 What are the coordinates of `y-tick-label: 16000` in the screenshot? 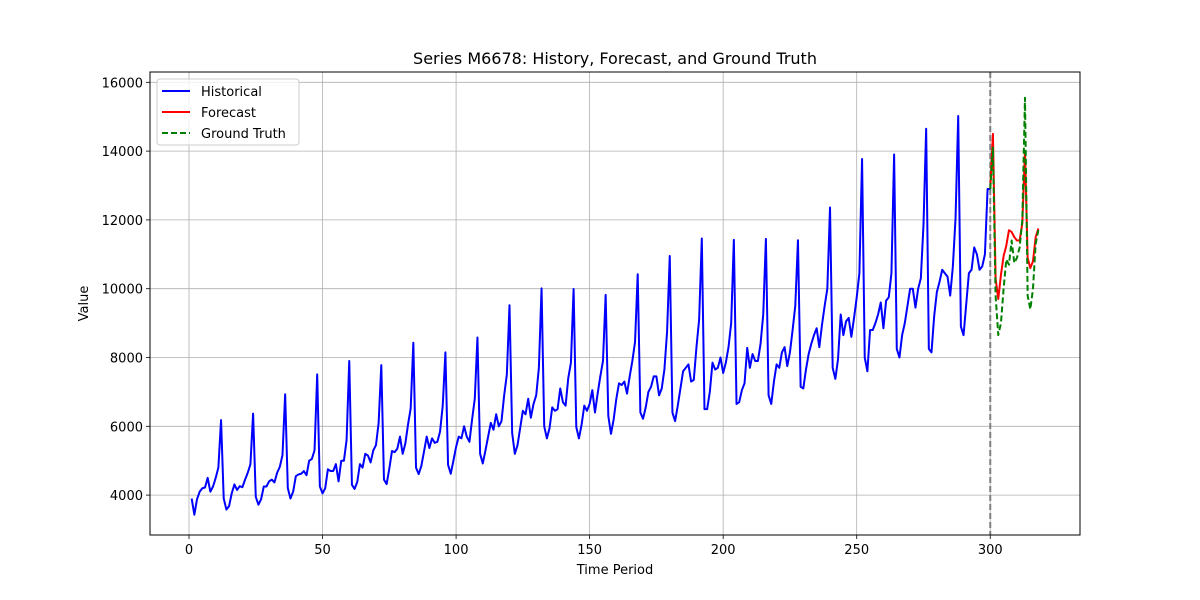 It's located at (122, 83).